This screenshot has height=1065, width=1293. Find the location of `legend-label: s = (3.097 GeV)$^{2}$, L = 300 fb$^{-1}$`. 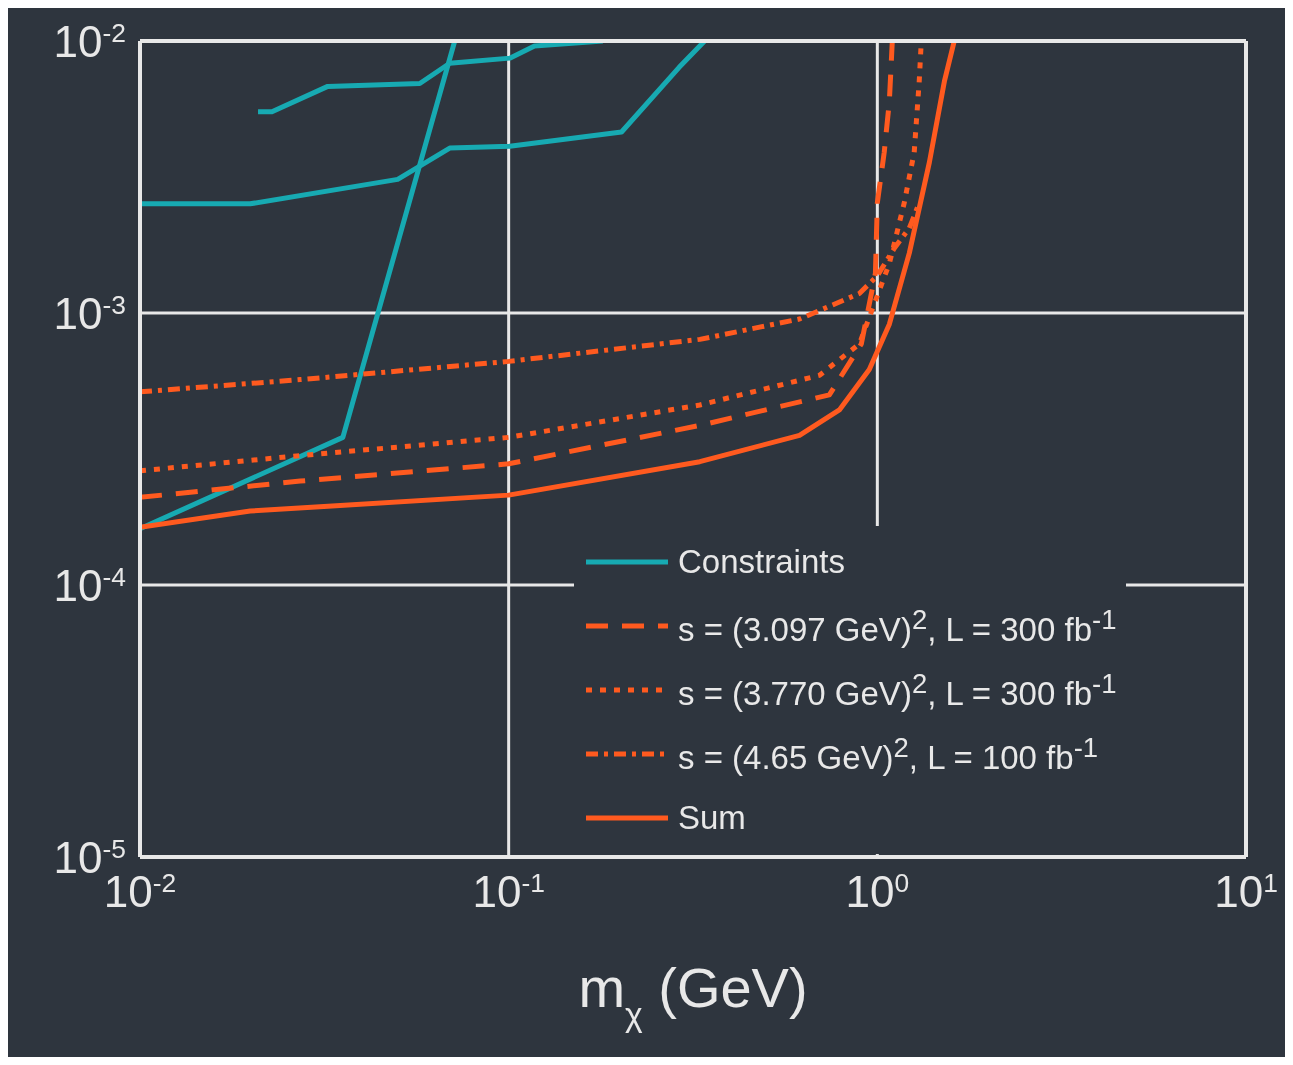

legend-label: s = (3.097 GeV)$^{2}$, L = 300 fb$^{-1}$ is located at coordinates (897, 626).